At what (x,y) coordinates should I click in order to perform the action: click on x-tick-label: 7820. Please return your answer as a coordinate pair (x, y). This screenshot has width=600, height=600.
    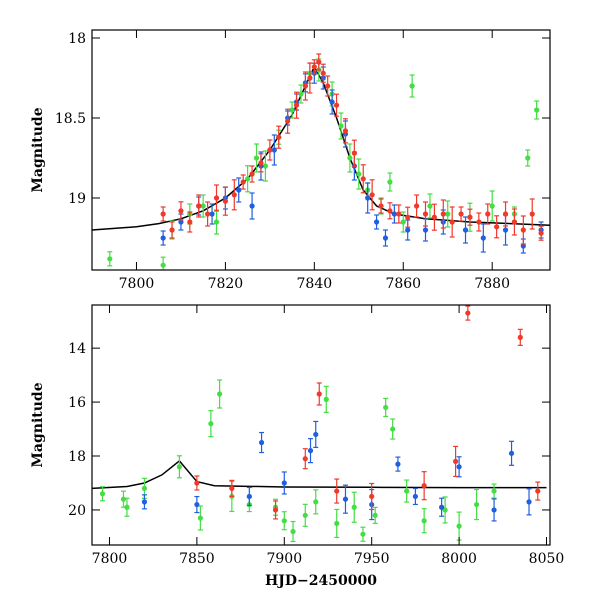
    Looking at the image, I should click on (226, 284).